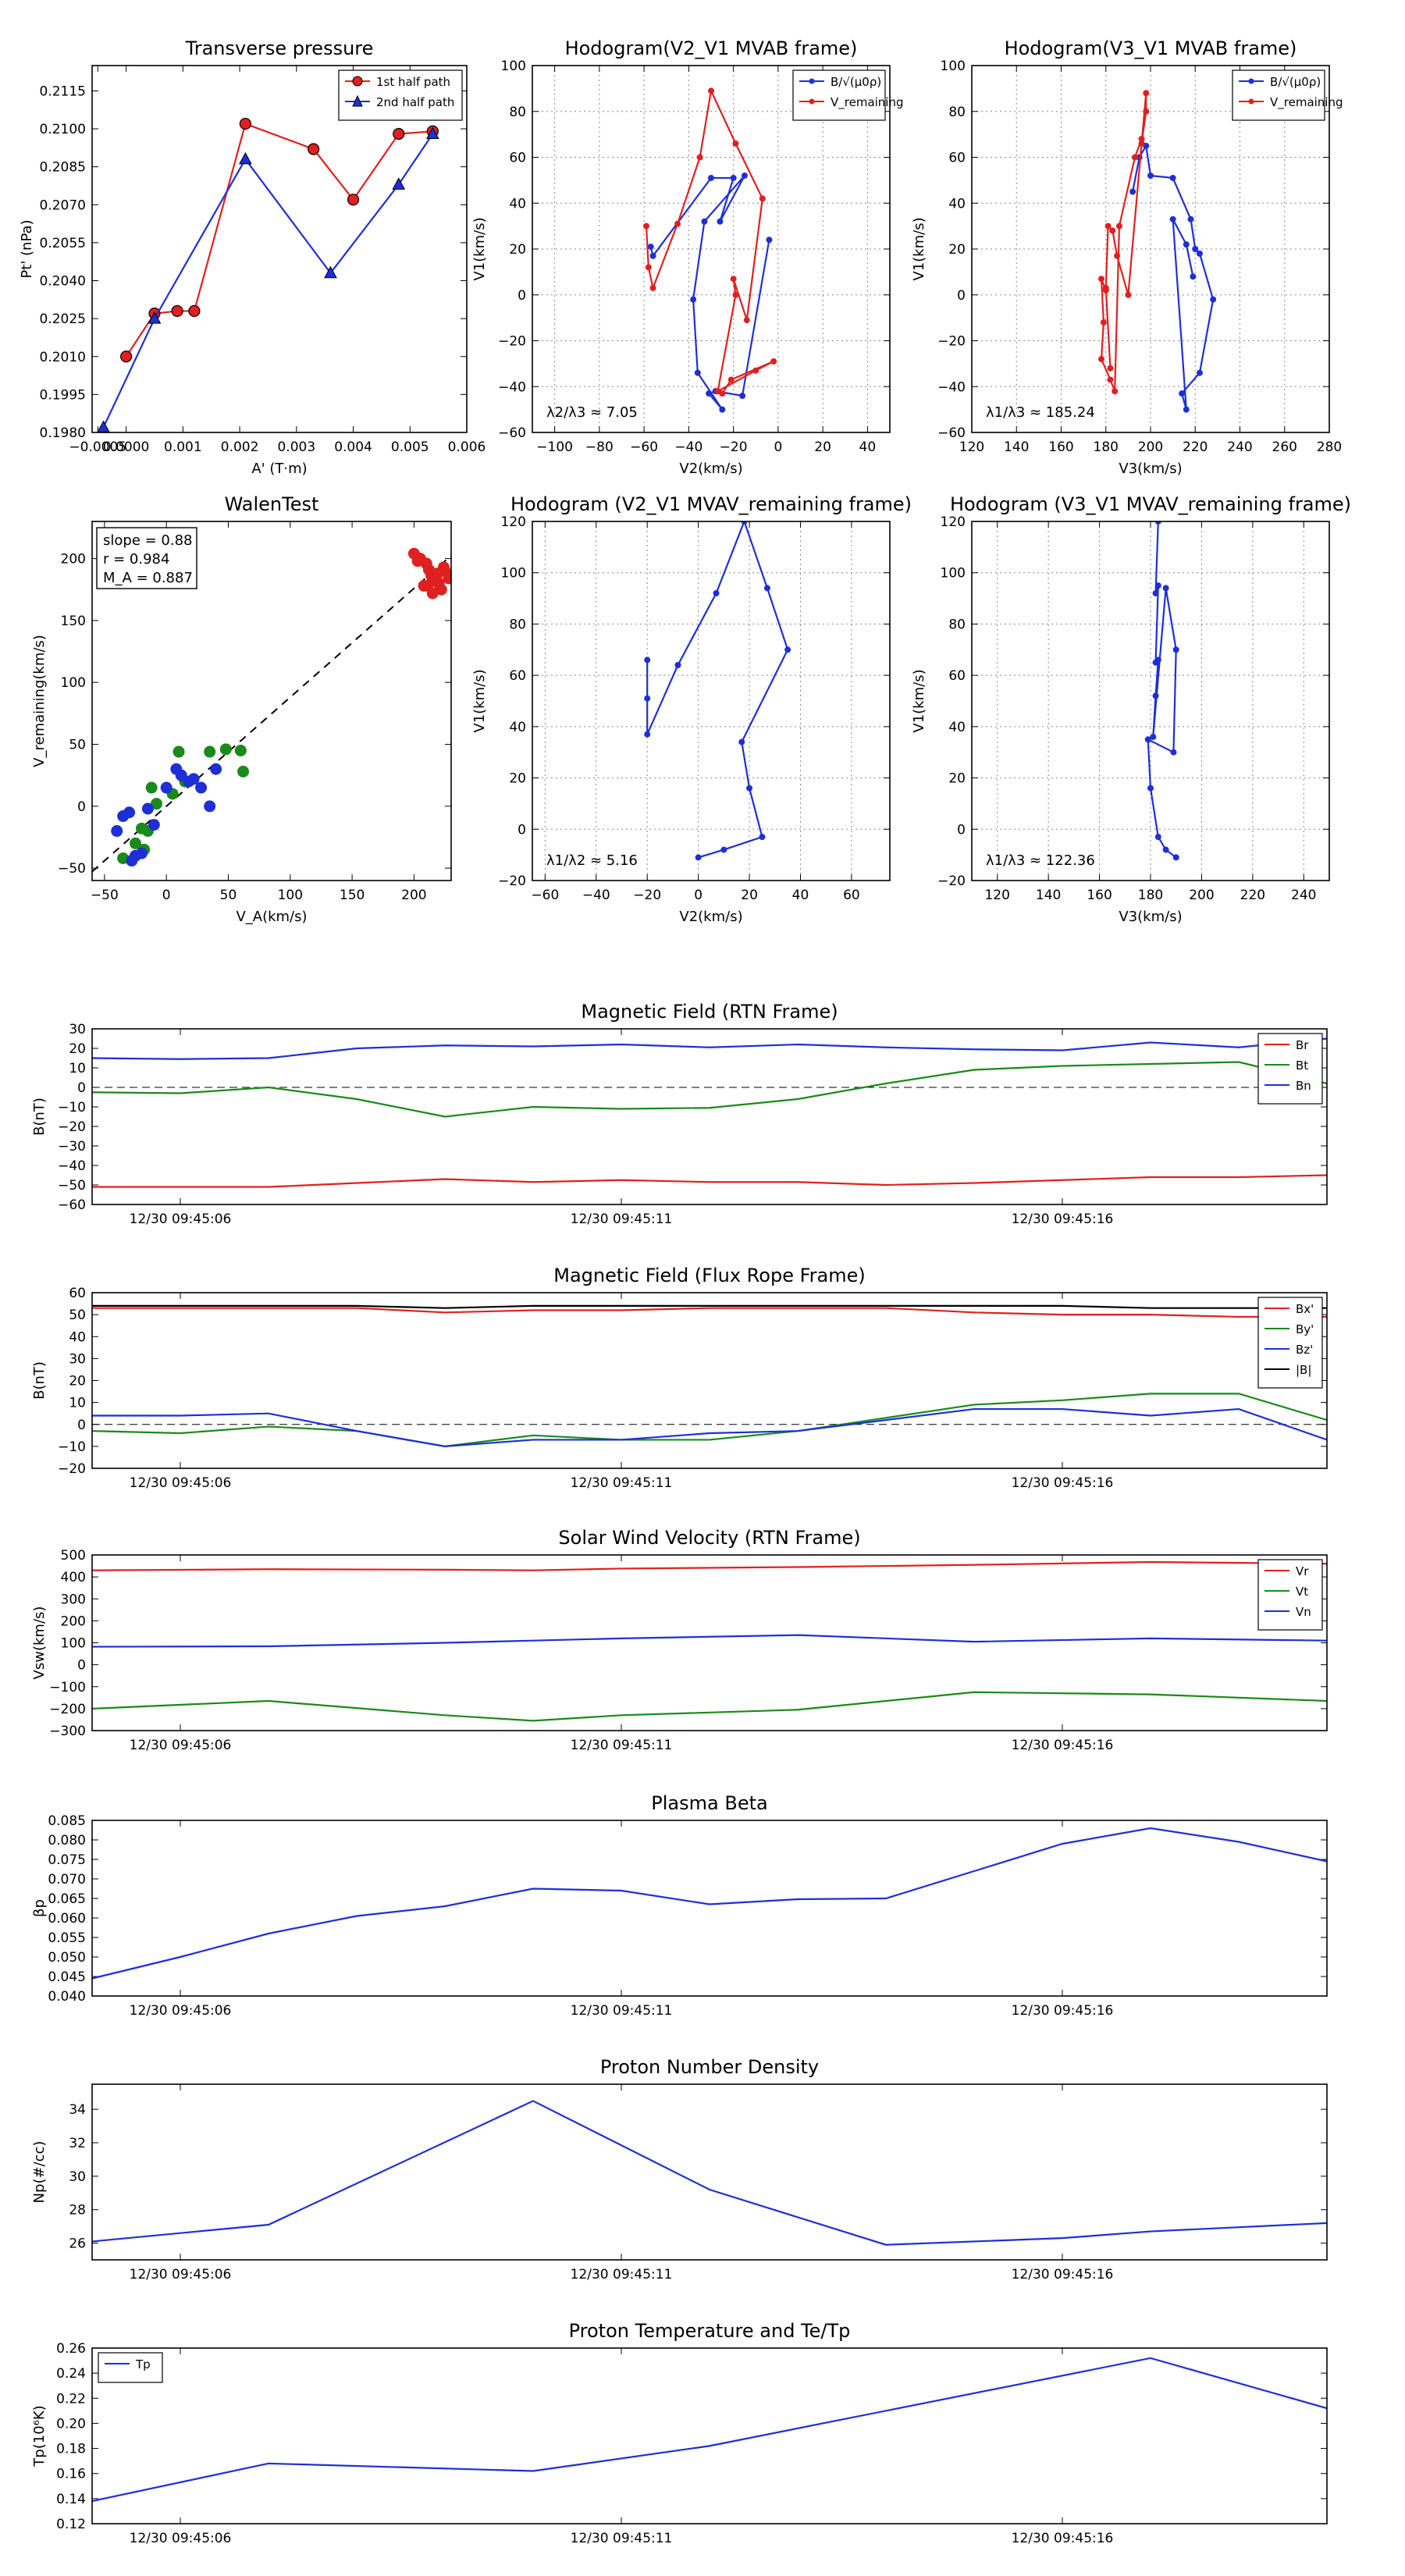  I want to click on x-tick-label: 50, so click(228, 895).